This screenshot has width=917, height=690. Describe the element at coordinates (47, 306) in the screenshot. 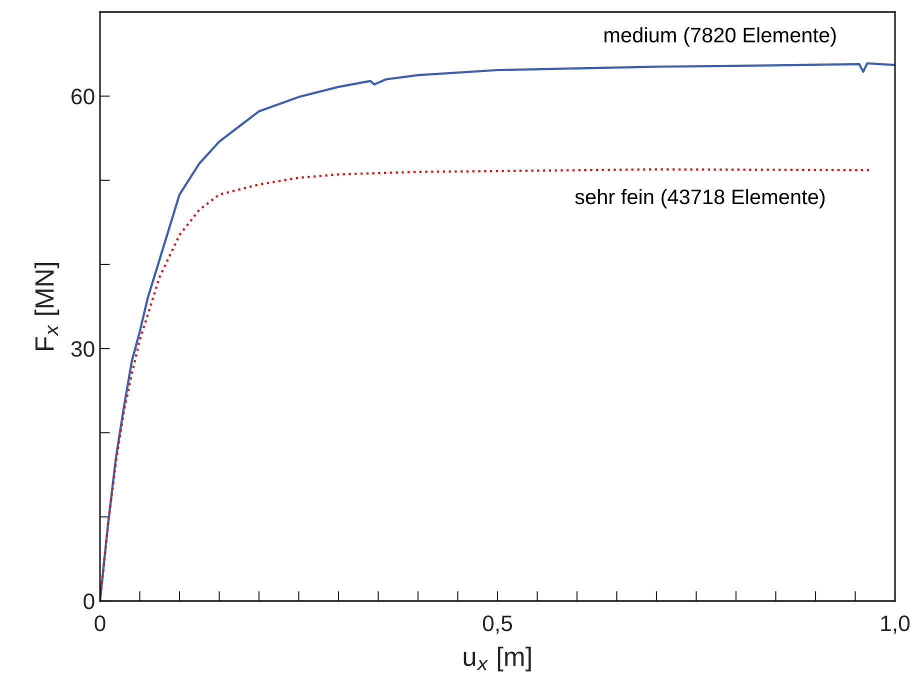

I see `y-axis-title: F$_{x}$ [MN]` at that location.